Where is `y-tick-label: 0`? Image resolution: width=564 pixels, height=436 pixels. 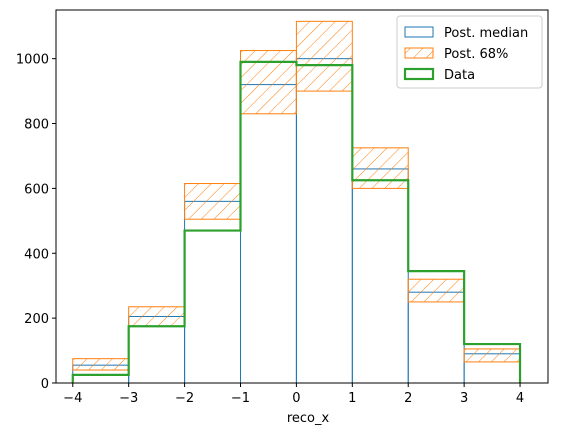
y-tick-label: 0 is located at coordinates (45, 384).